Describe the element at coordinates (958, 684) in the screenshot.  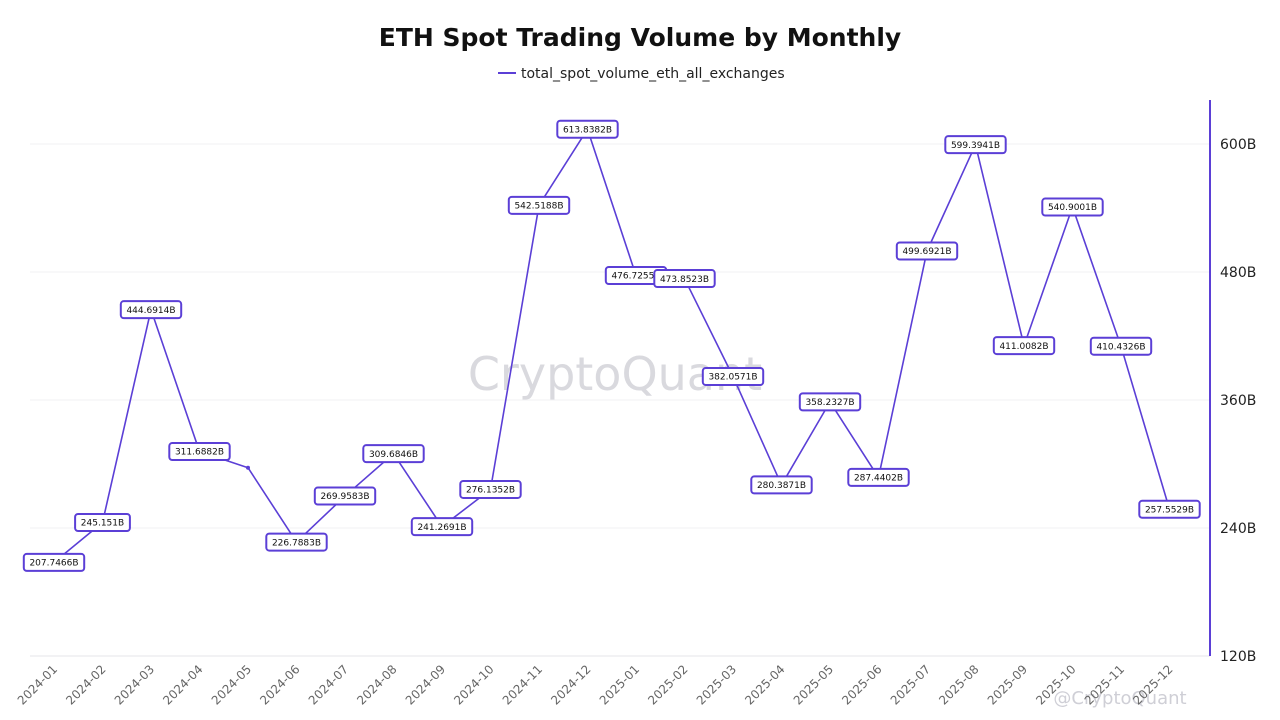
I see `x-tick-label: 2025-08` at that location.